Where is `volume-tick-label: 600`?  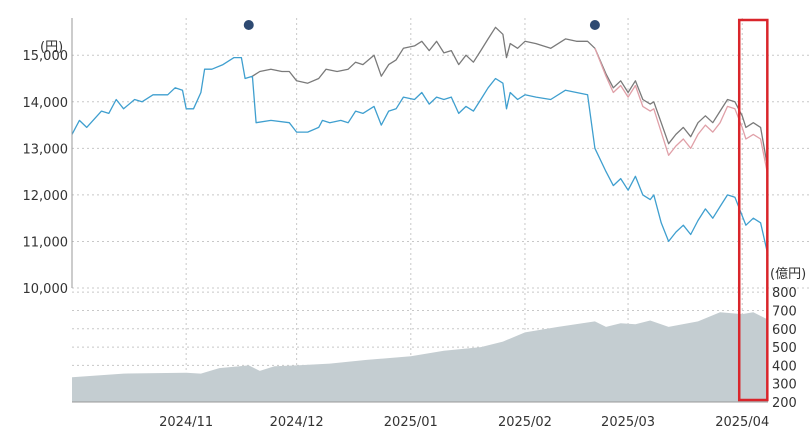
volume-tick-label: 600 is located at coordinates (784, 330).